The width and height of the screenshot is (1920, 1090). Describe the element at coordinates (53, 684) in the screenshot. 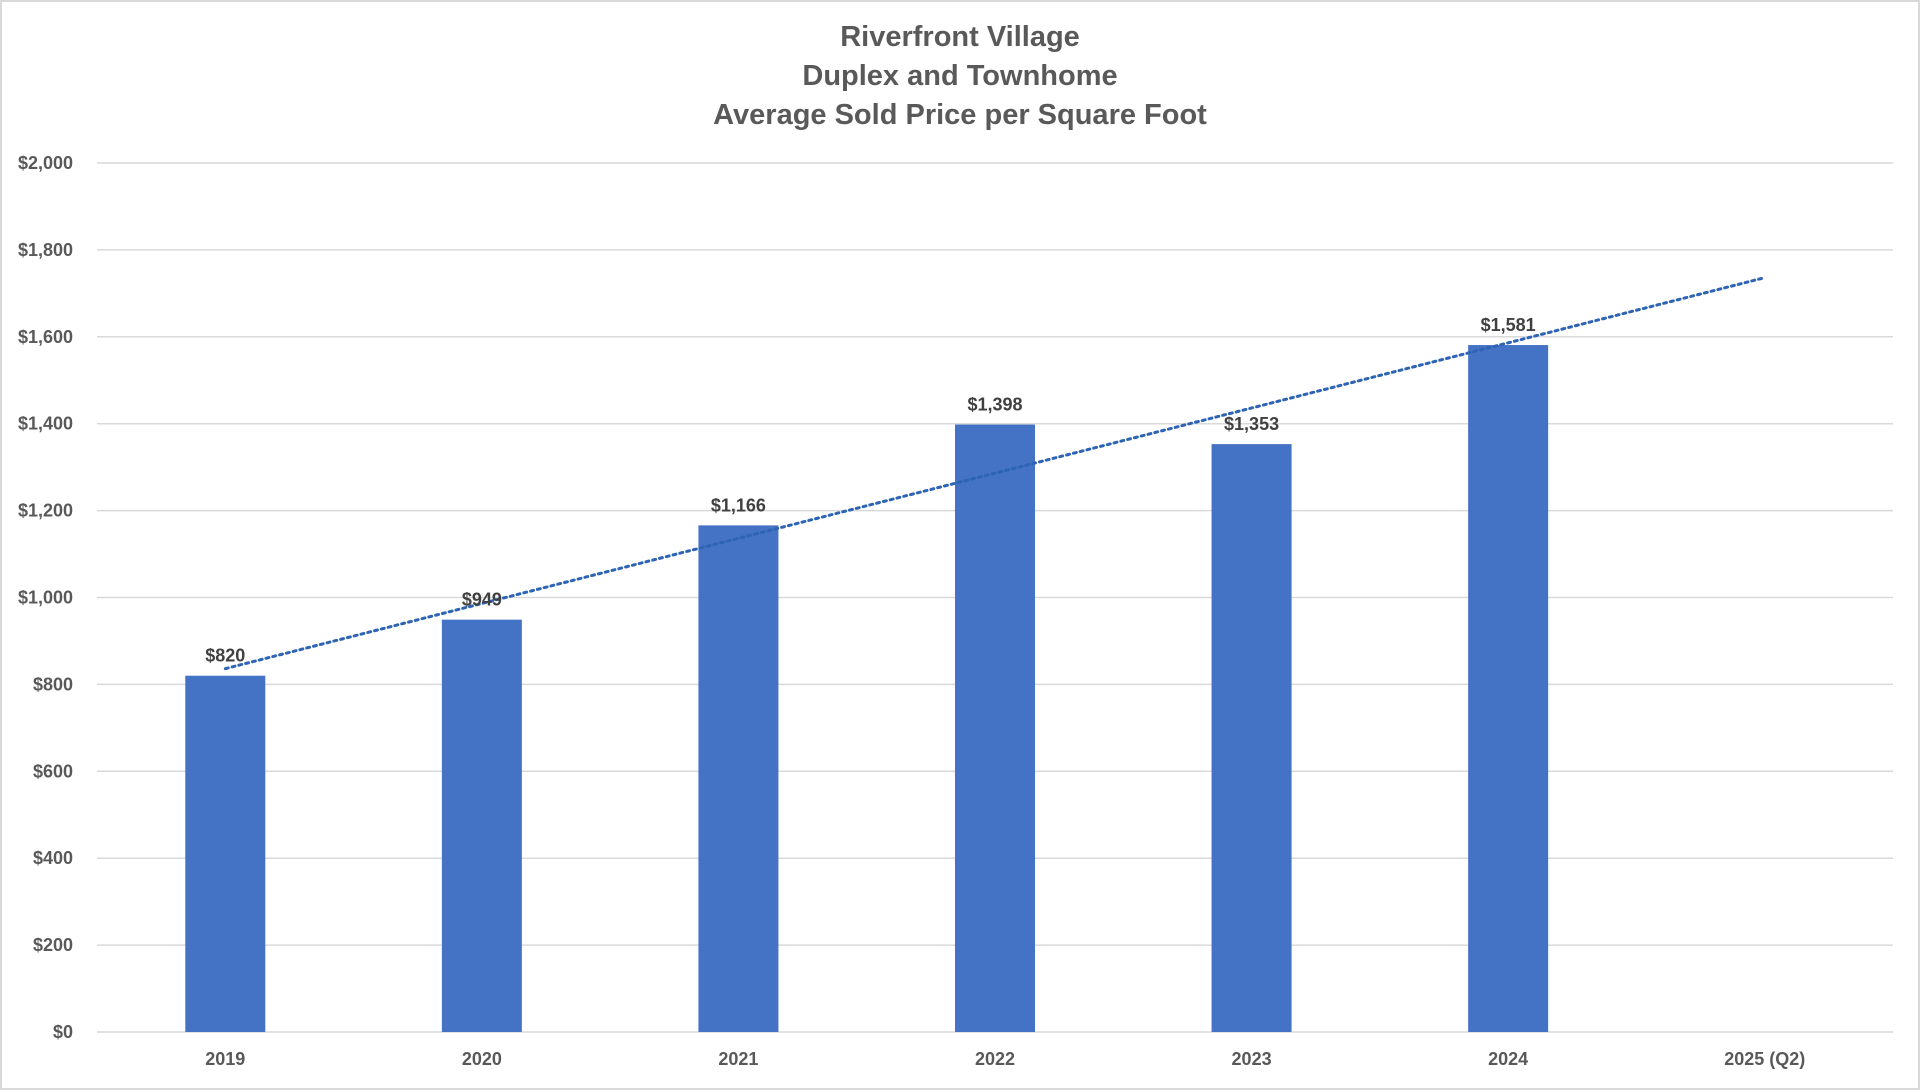

I see `y-tick-label: $800` at that location.